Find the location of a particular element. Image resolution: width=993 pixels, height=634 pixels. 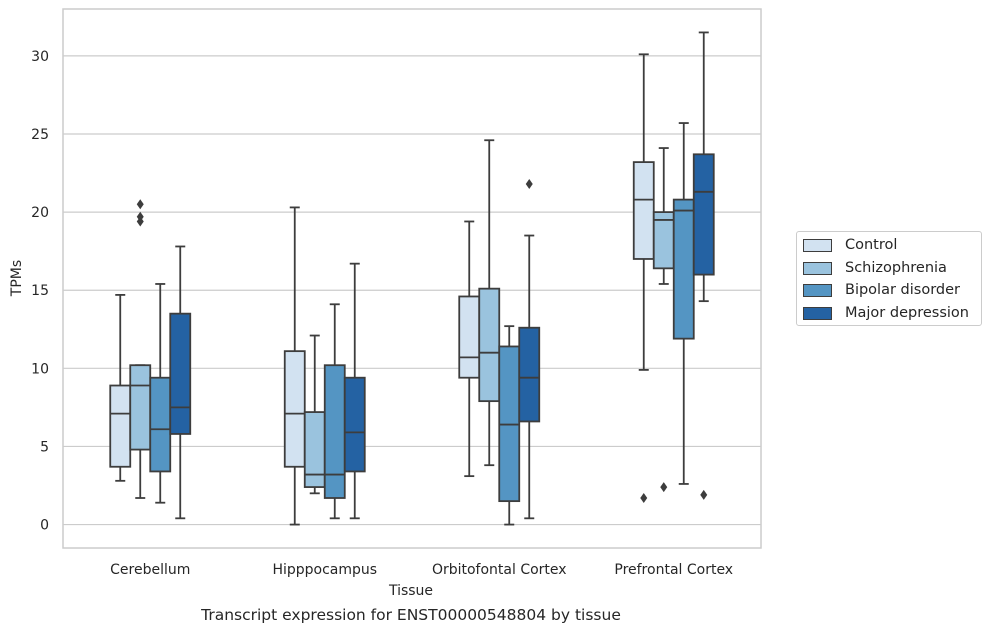

legend-label-major-depression: Major depression is located at coordinates (907, 313).